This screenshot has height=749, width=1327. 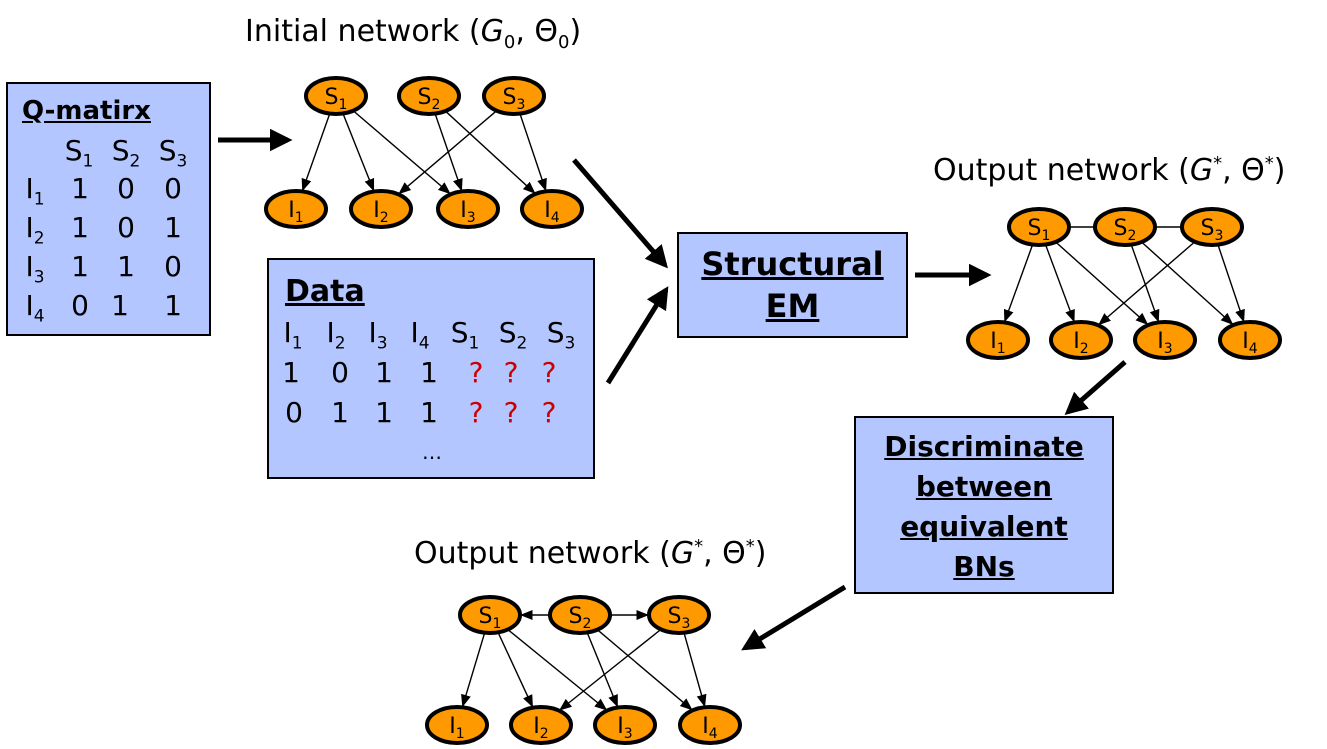 I want to click on initial-network-title: Initial network (G0, Θ0), so click(x=413, y=33).